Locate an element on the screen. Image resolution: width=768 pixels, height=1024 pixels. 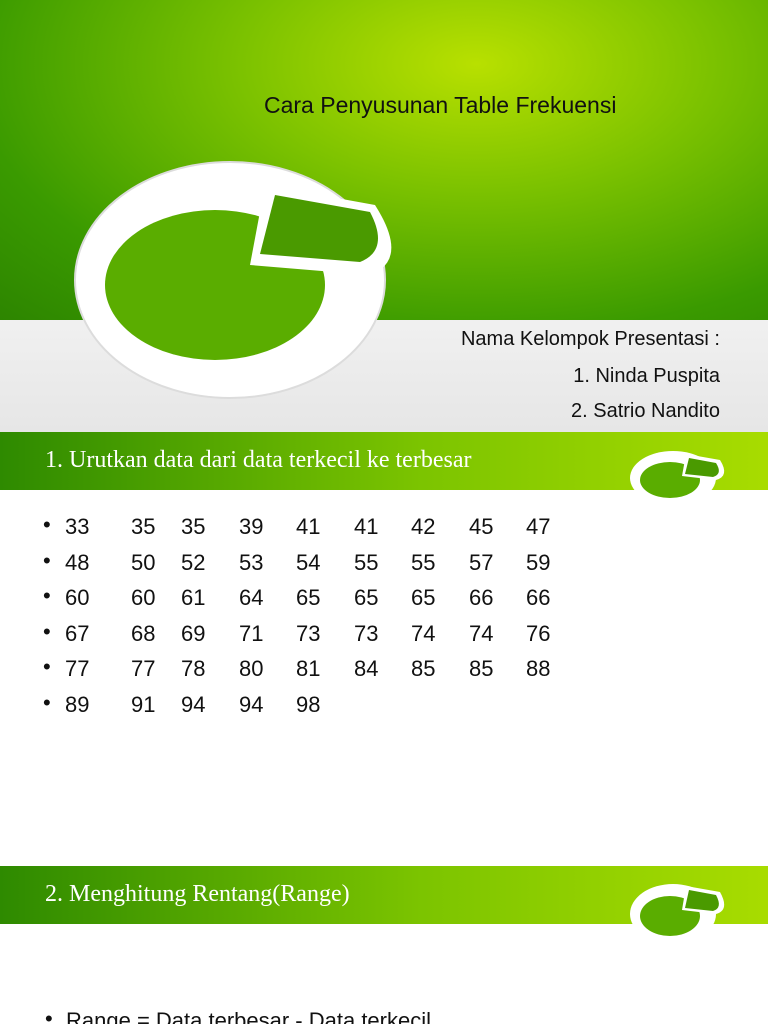
data-value: 54 is located at coordinates (308, 562).